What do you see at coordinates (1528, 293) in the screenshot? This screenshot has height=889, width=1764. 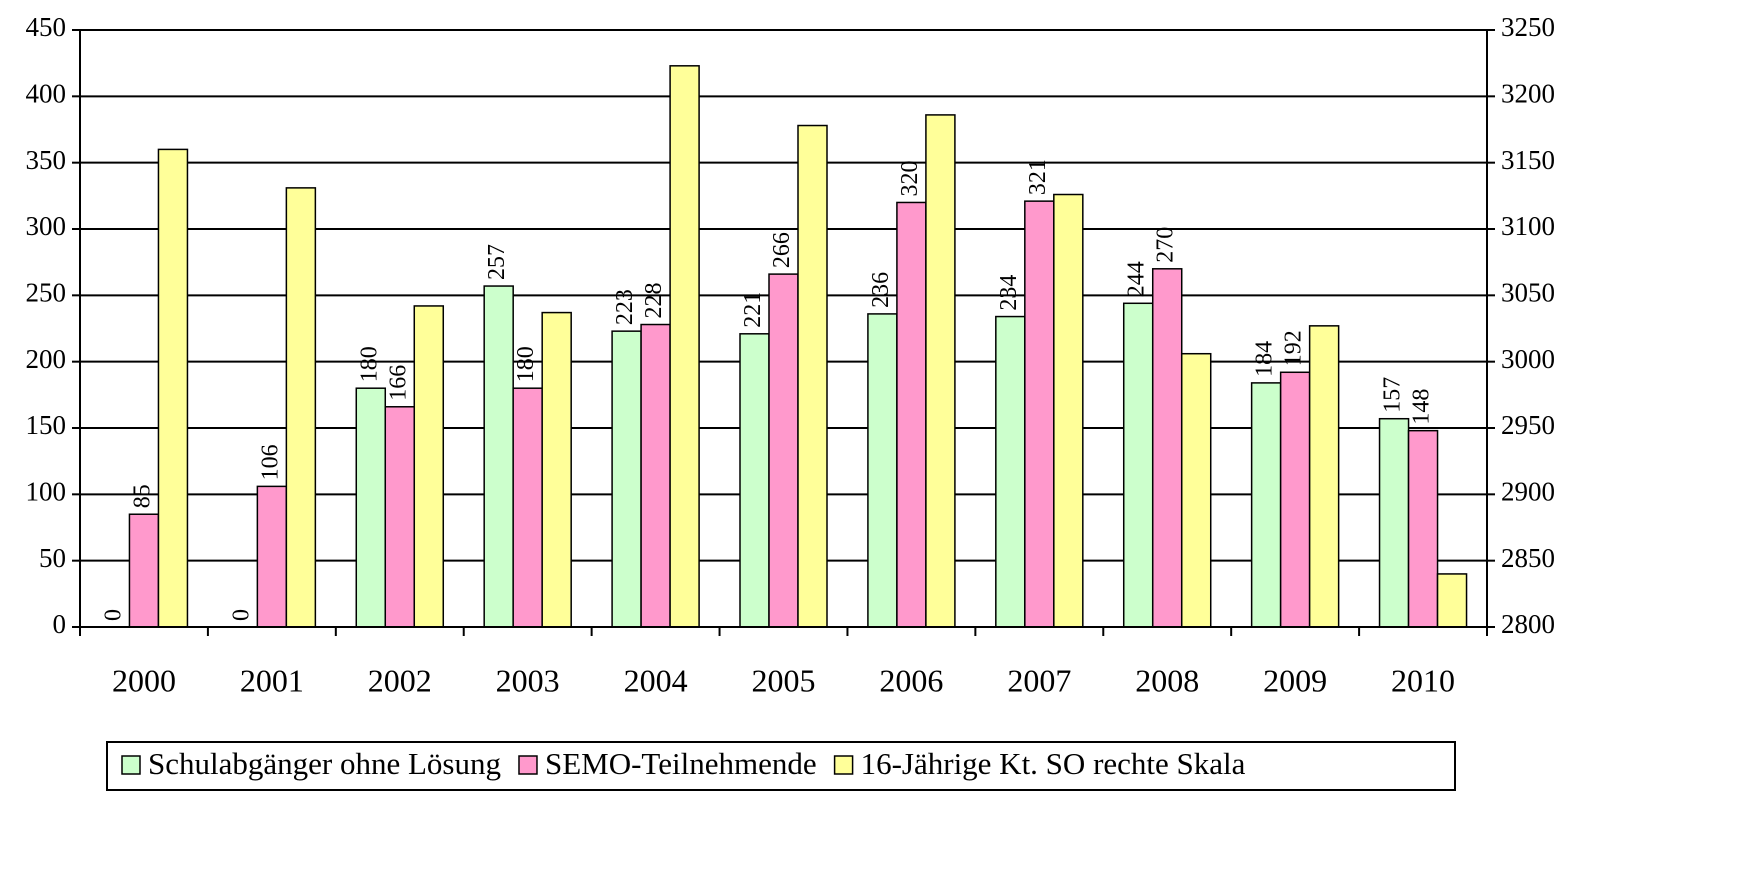 I see `y2-tick-label: 3050` at bounding box center [1528, 293].